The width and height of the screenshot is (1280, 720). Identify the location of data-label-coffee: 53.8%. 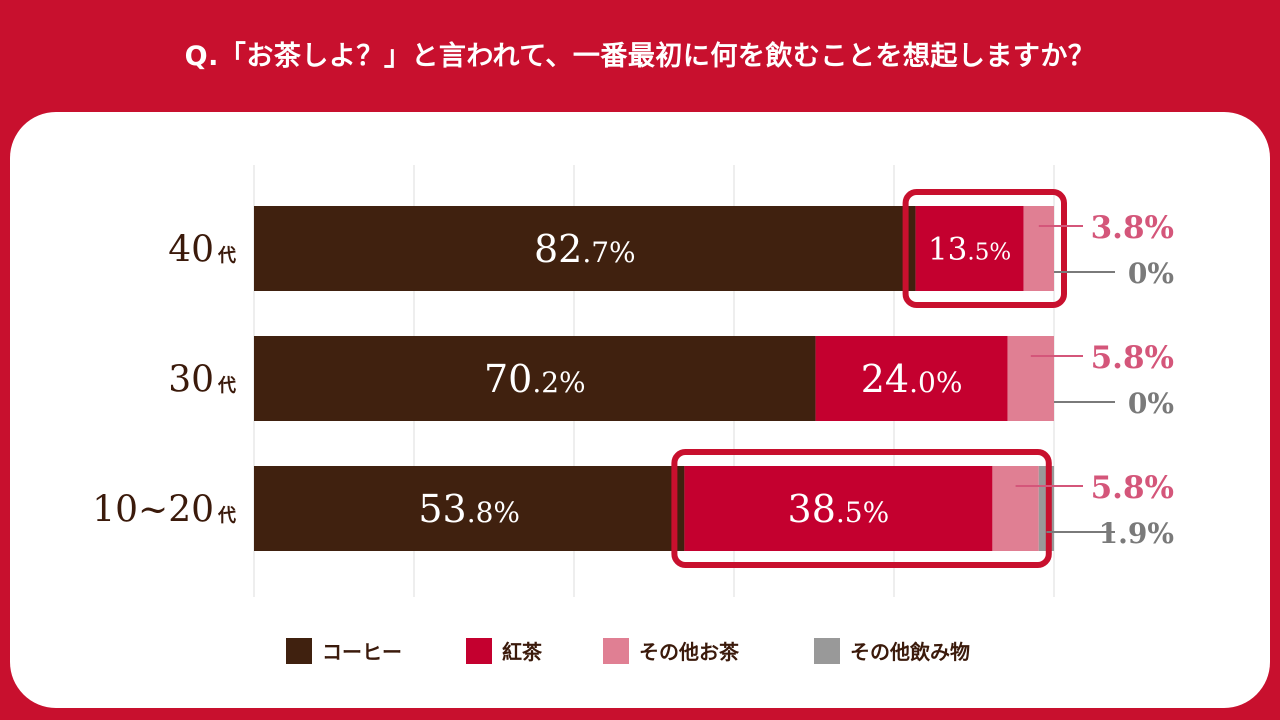
(469, 509).